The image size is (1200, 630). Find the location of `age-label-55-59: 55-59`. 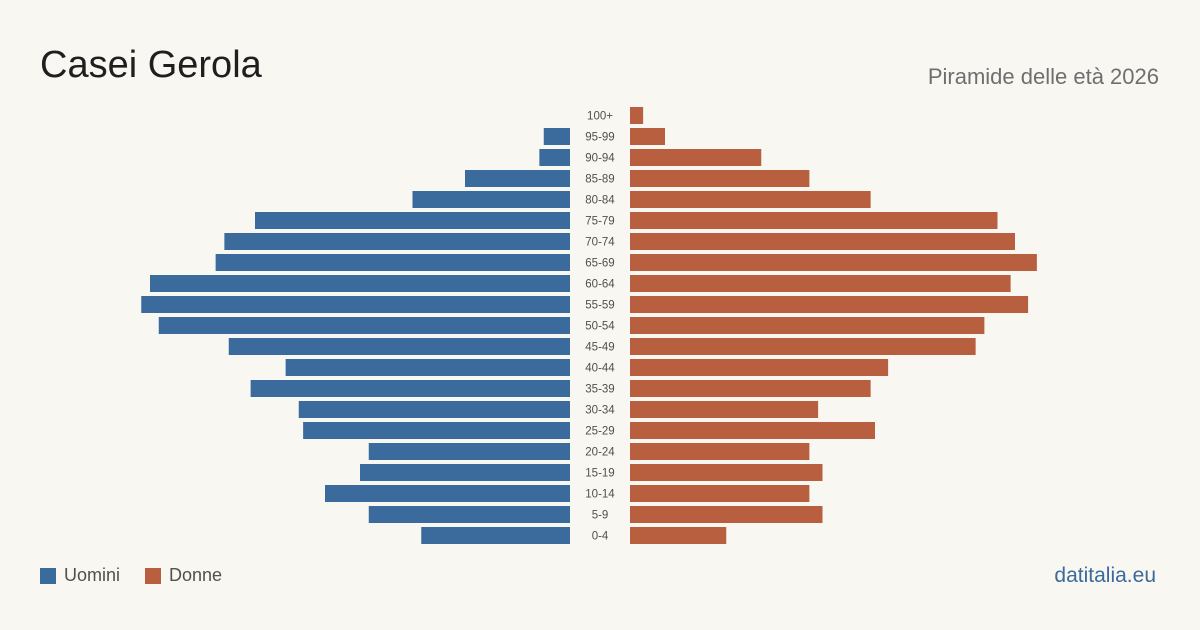

age-label-55-59: 55-59 is located at coordinates (599, 306).